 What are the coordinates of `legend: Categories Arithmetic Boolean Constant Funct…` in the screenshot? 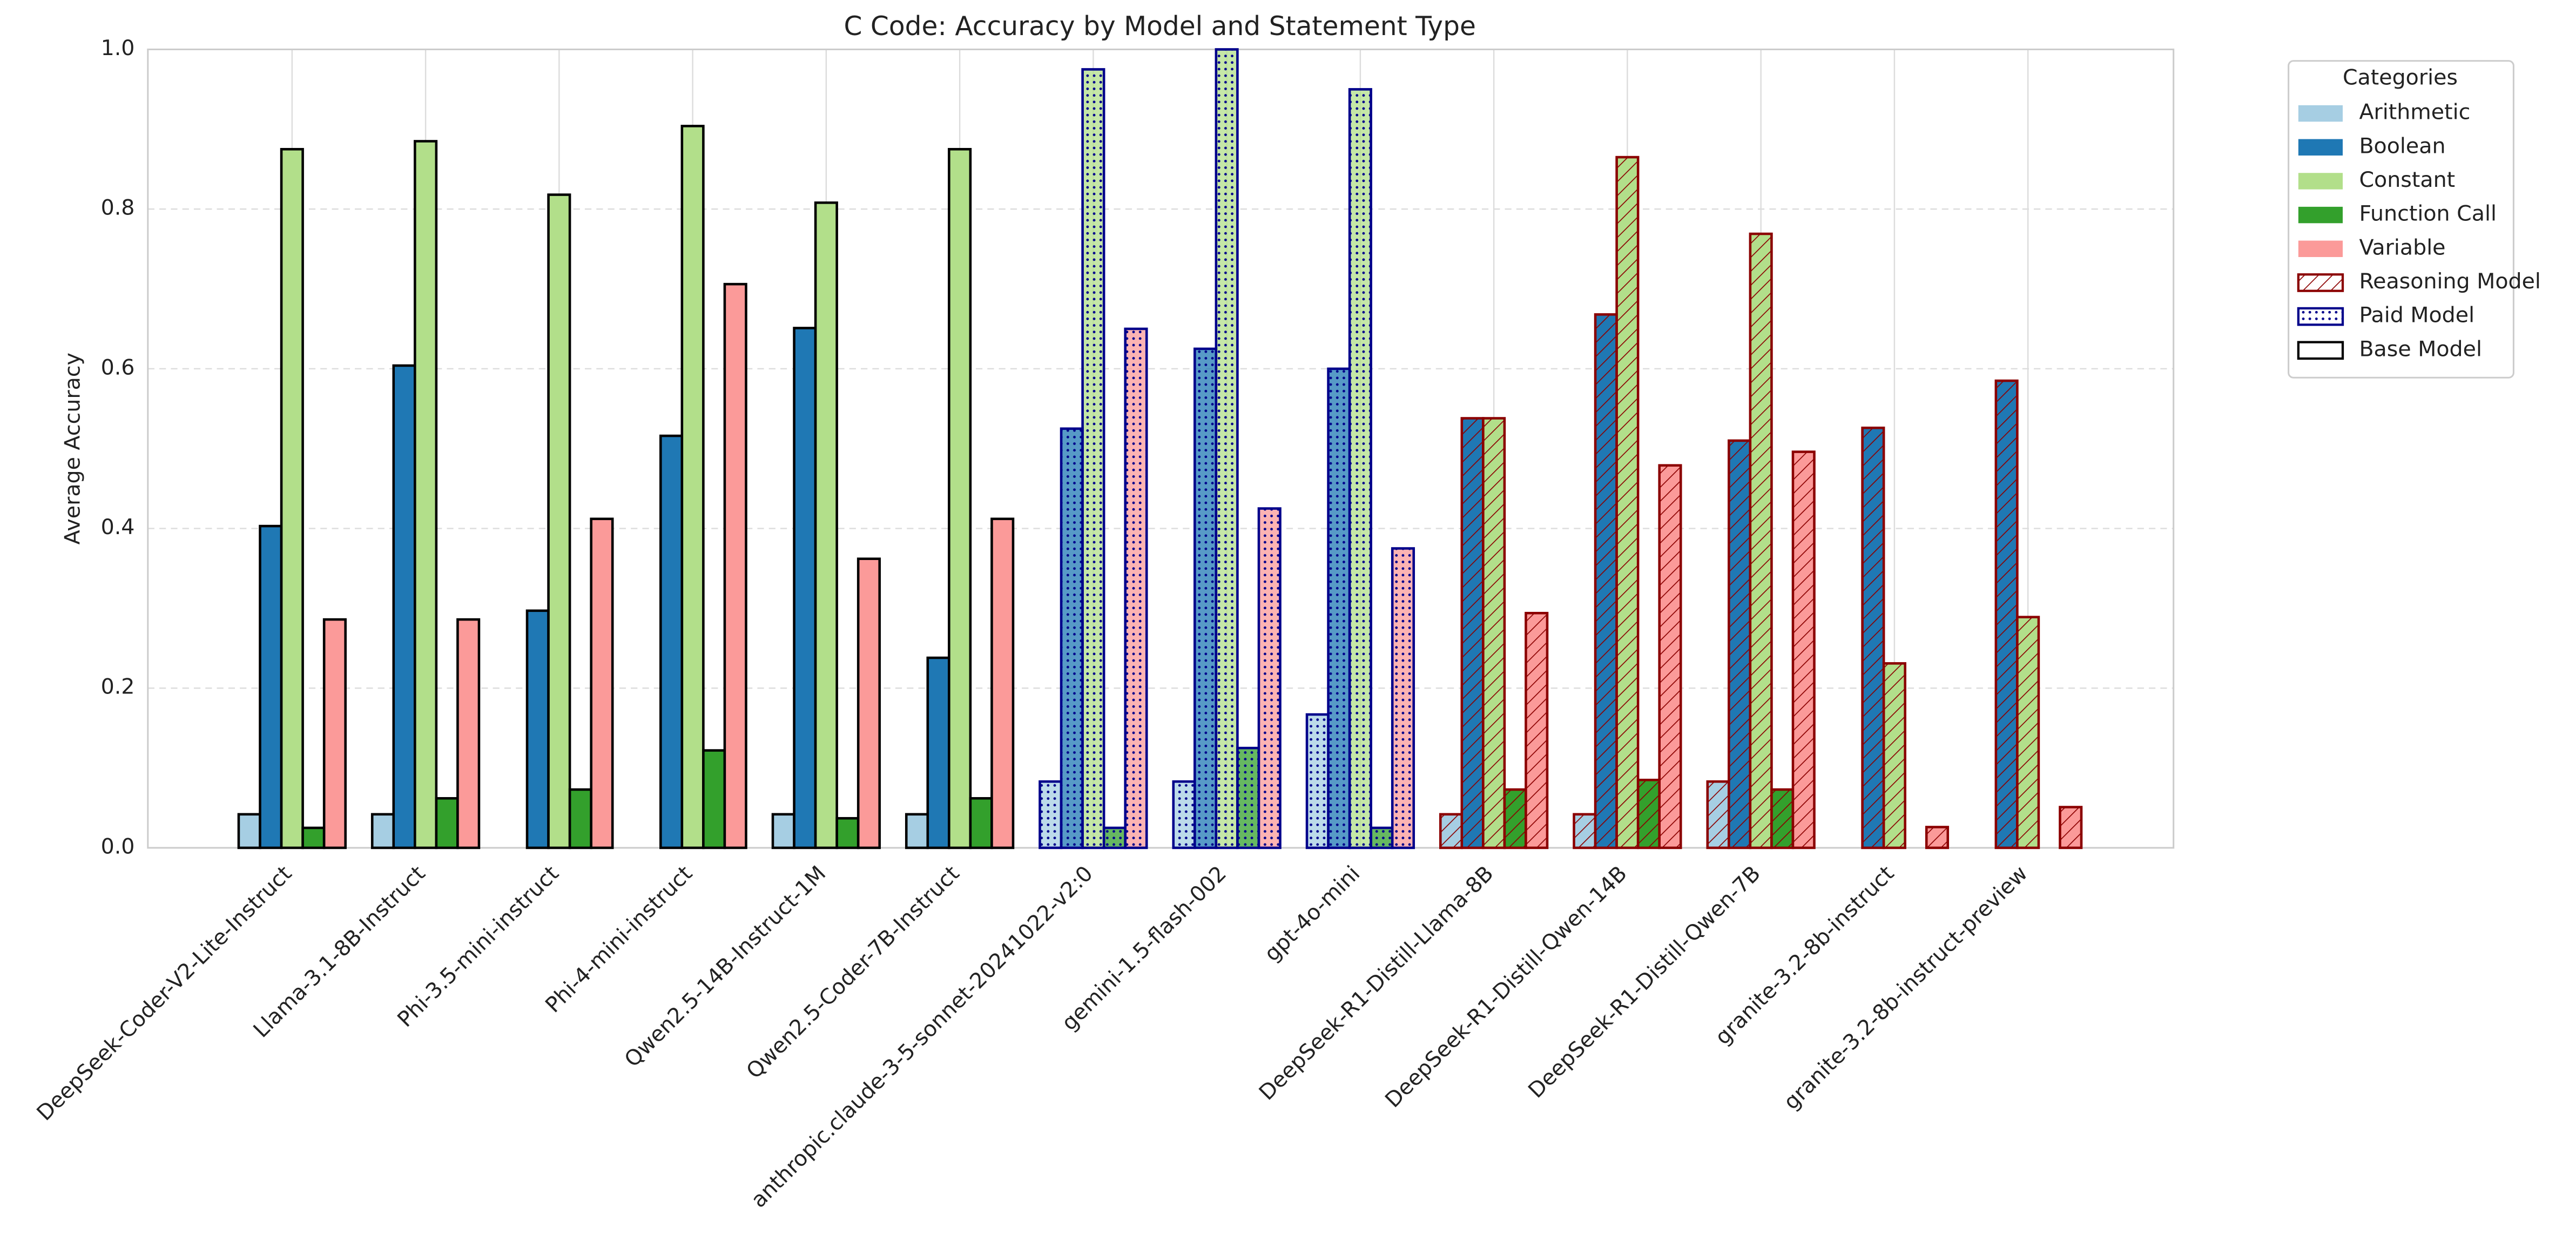 It's located at (2414, 219).